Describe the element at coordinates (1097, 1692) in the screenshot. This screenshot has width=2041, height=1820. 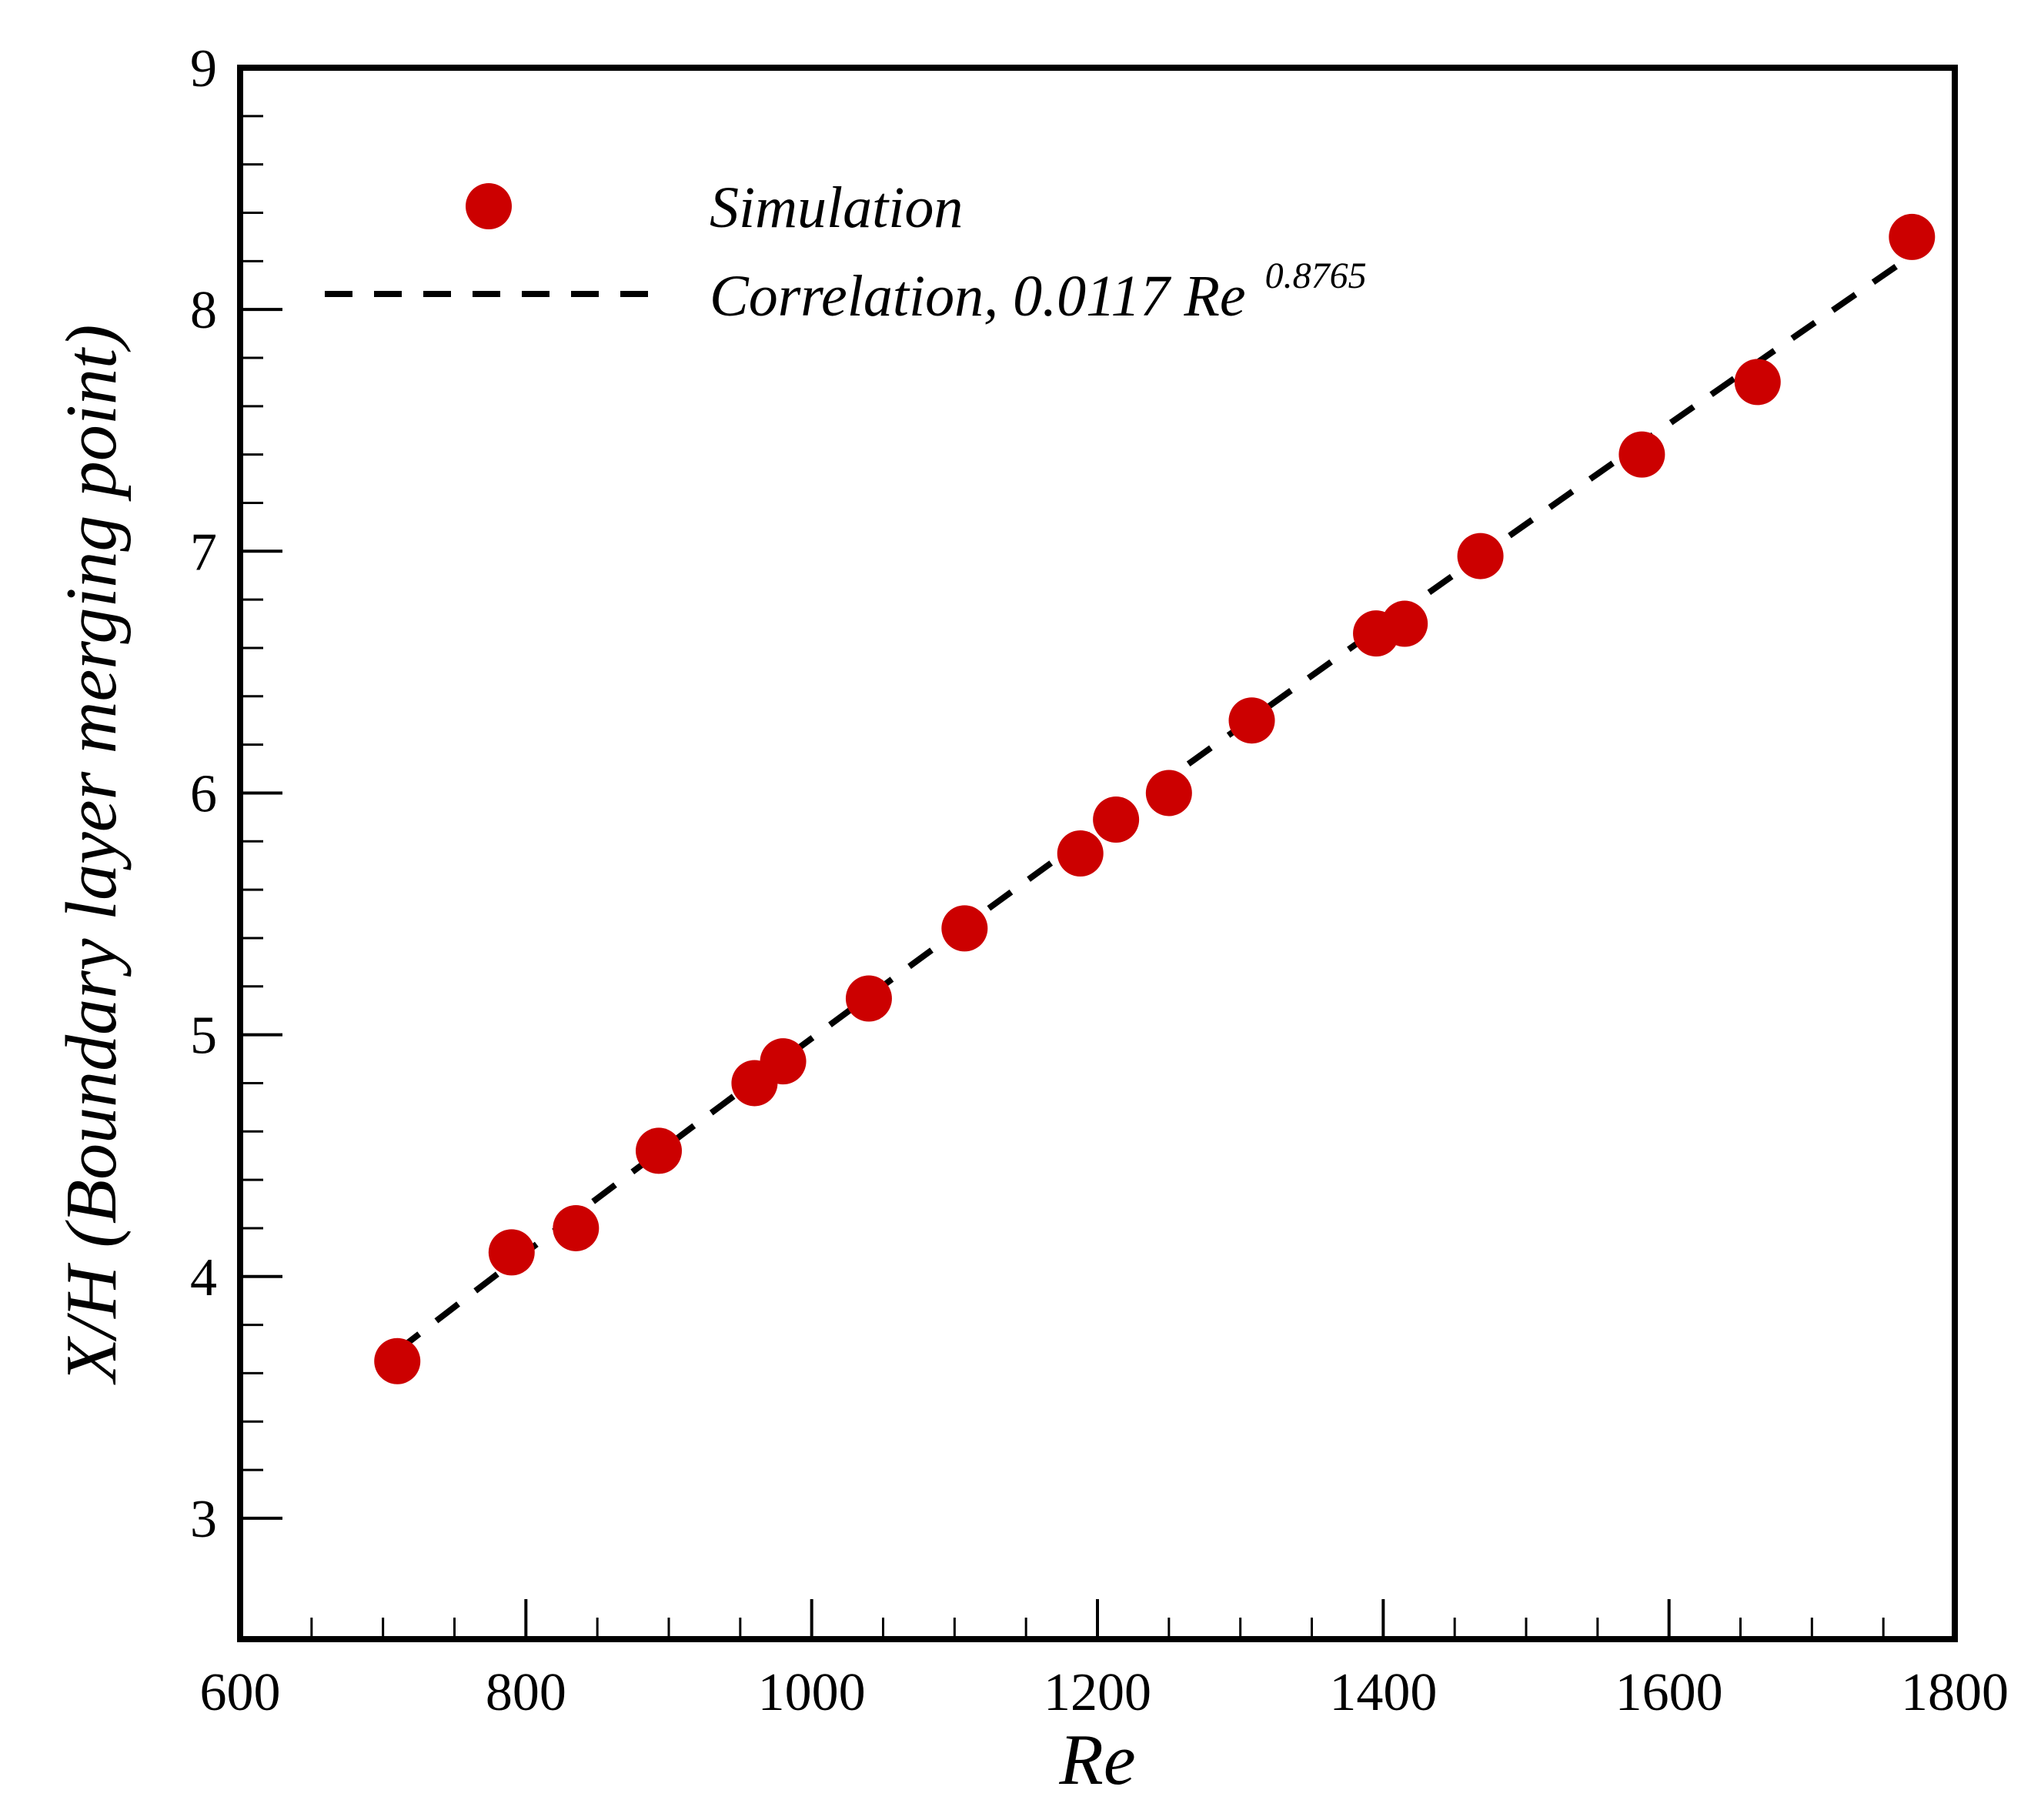
I see `x-tick-label: 1200` at that location.